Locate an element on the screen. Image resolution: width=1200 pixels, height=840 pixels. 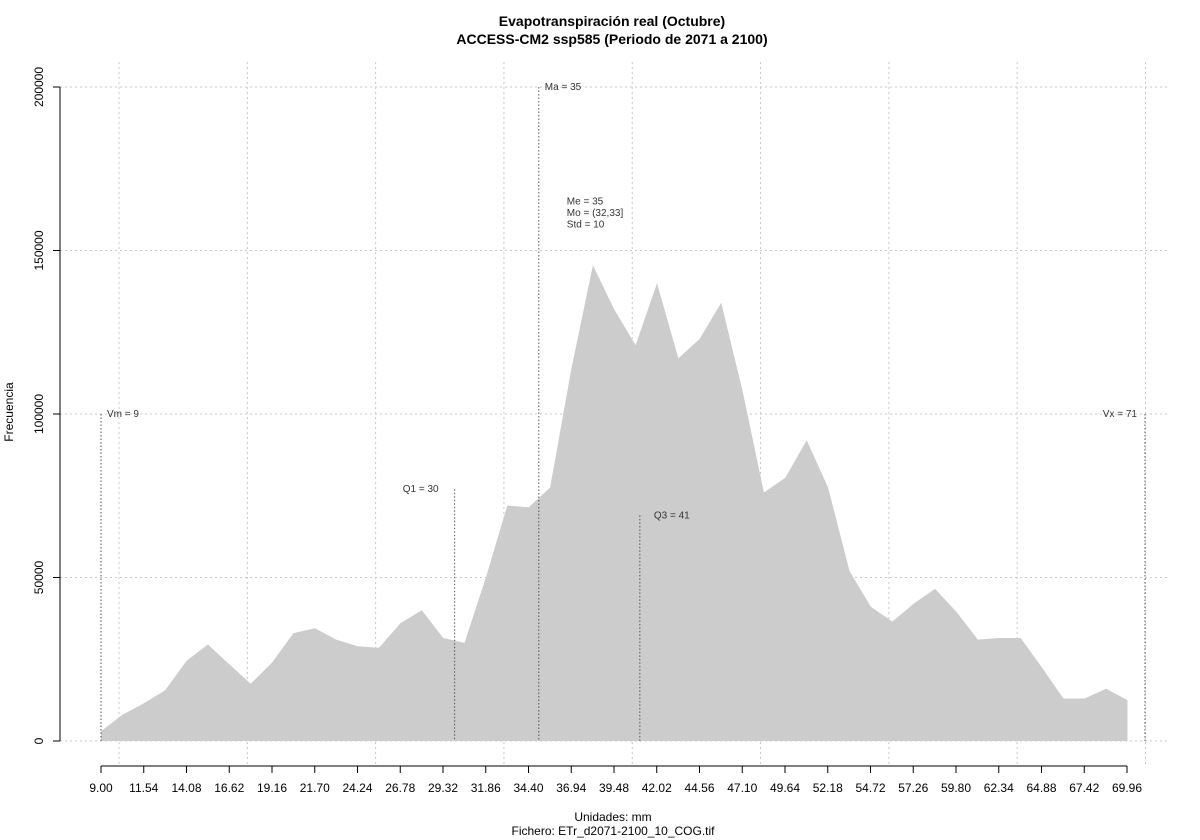
annotation-label: Vx = 71 is located at coordinates (1120, 414).